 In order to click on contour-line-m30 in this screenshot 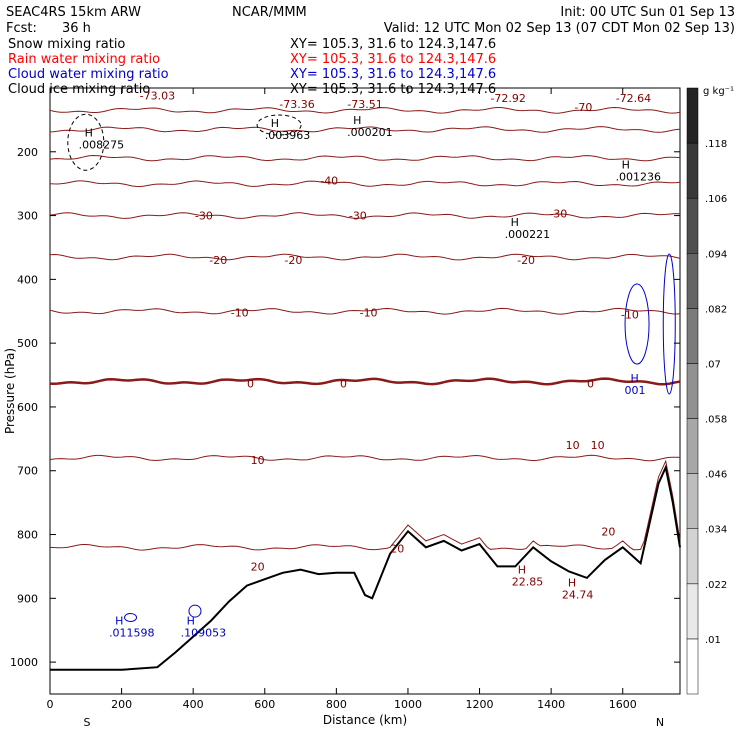, I will do `click(365, 215)`.